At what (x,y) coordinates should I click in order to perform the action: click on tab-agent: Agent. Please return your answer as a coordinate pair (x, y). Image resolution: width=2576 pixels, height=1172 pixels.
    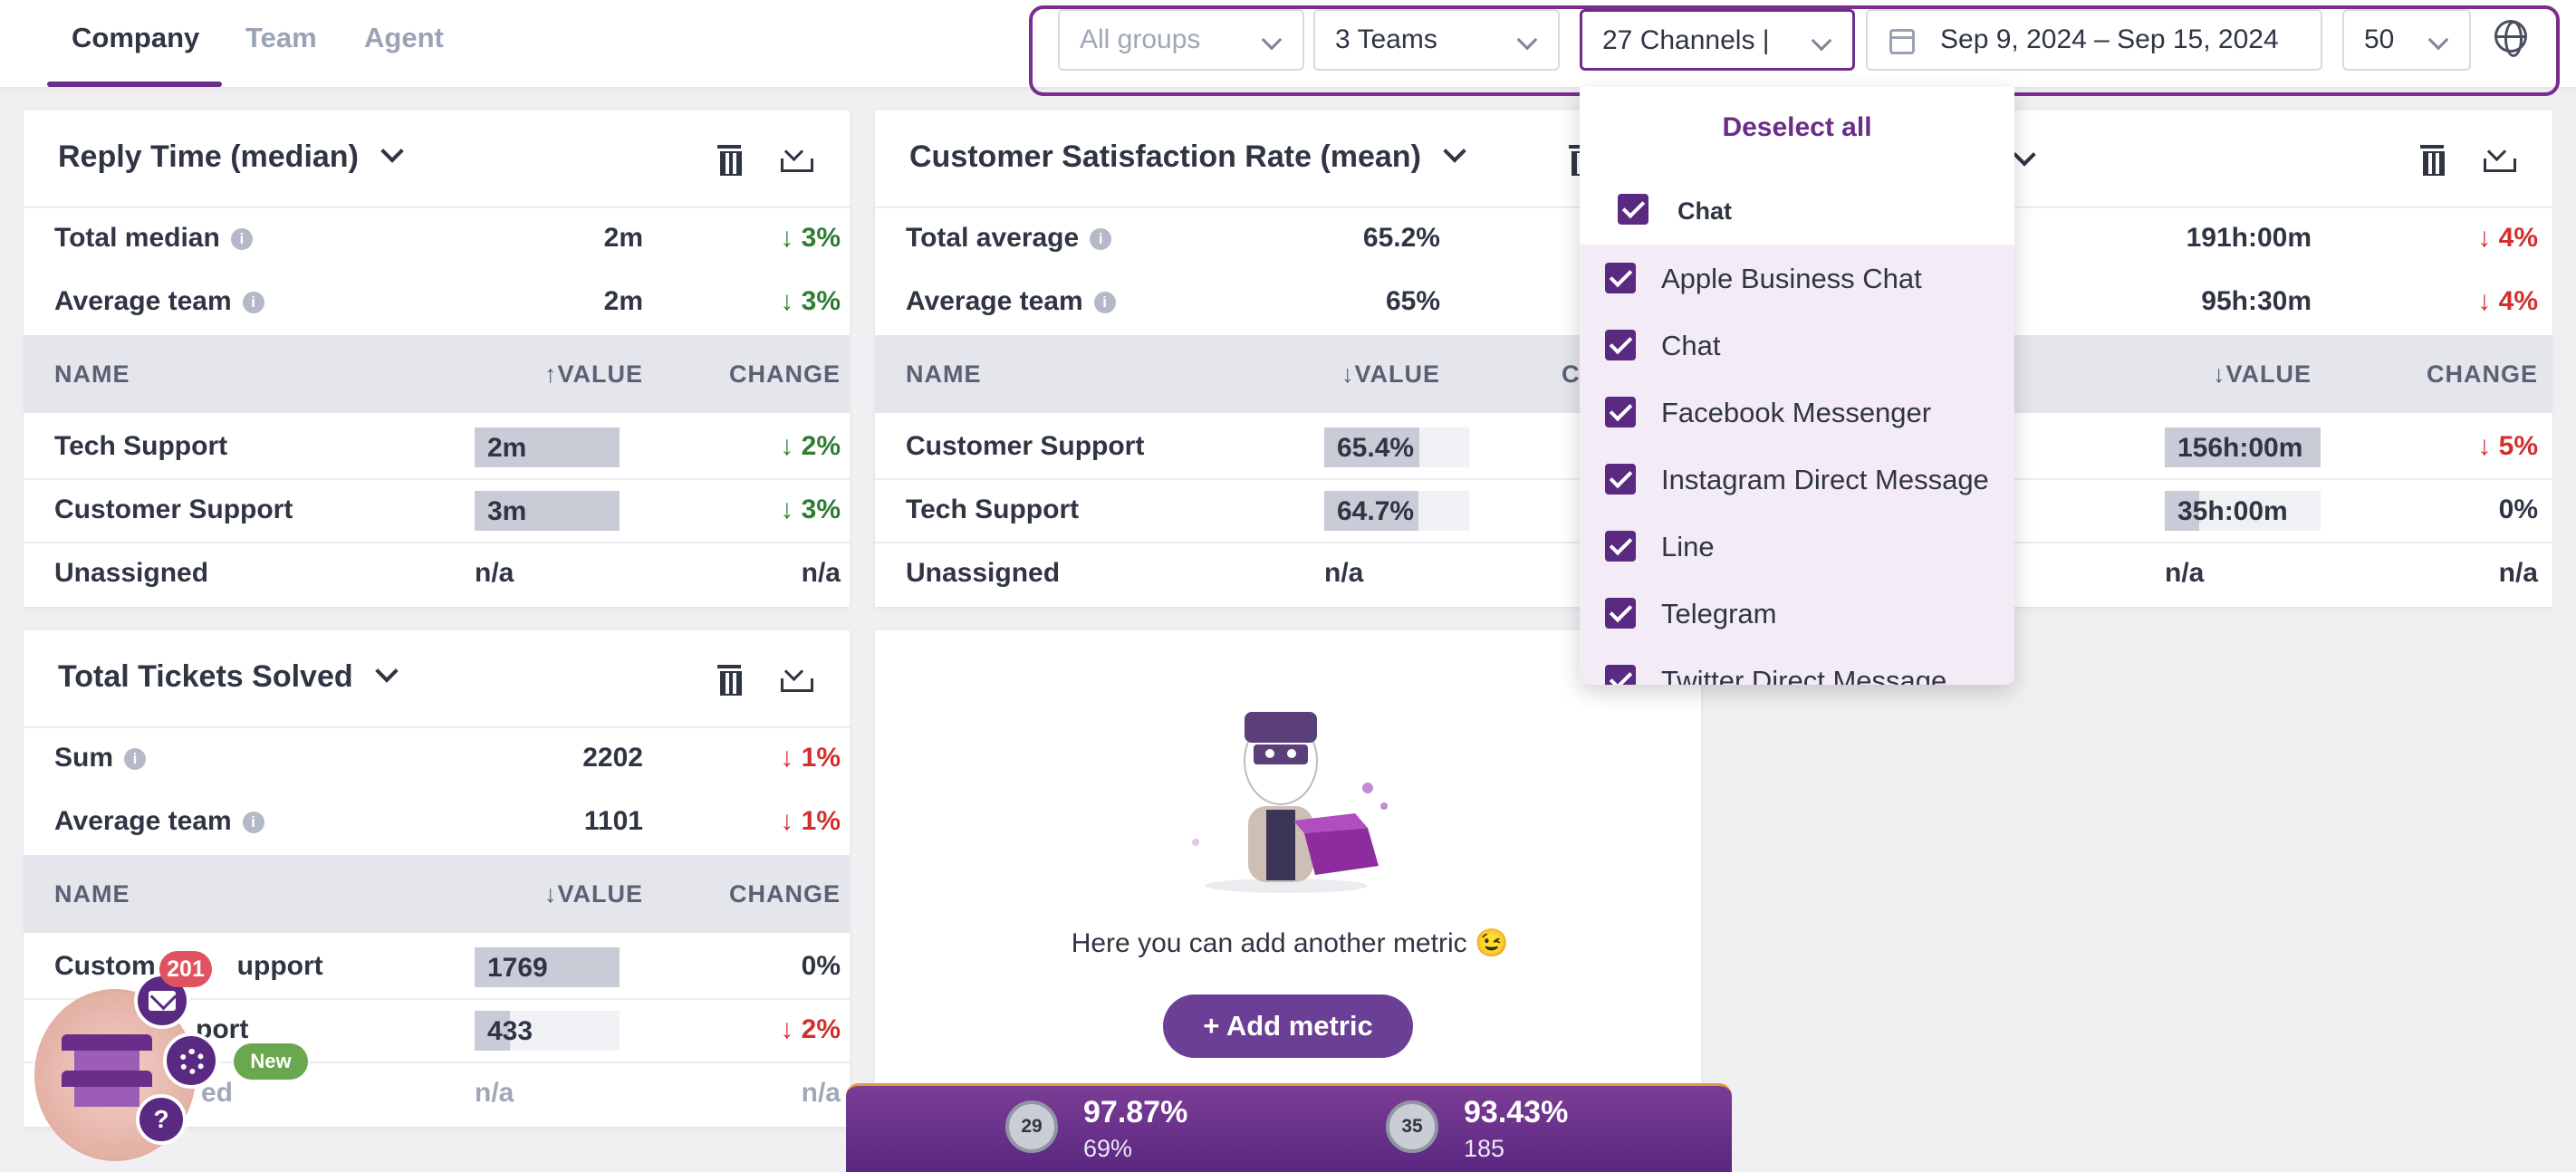
    Looking at the image, I should click on (404, 37).